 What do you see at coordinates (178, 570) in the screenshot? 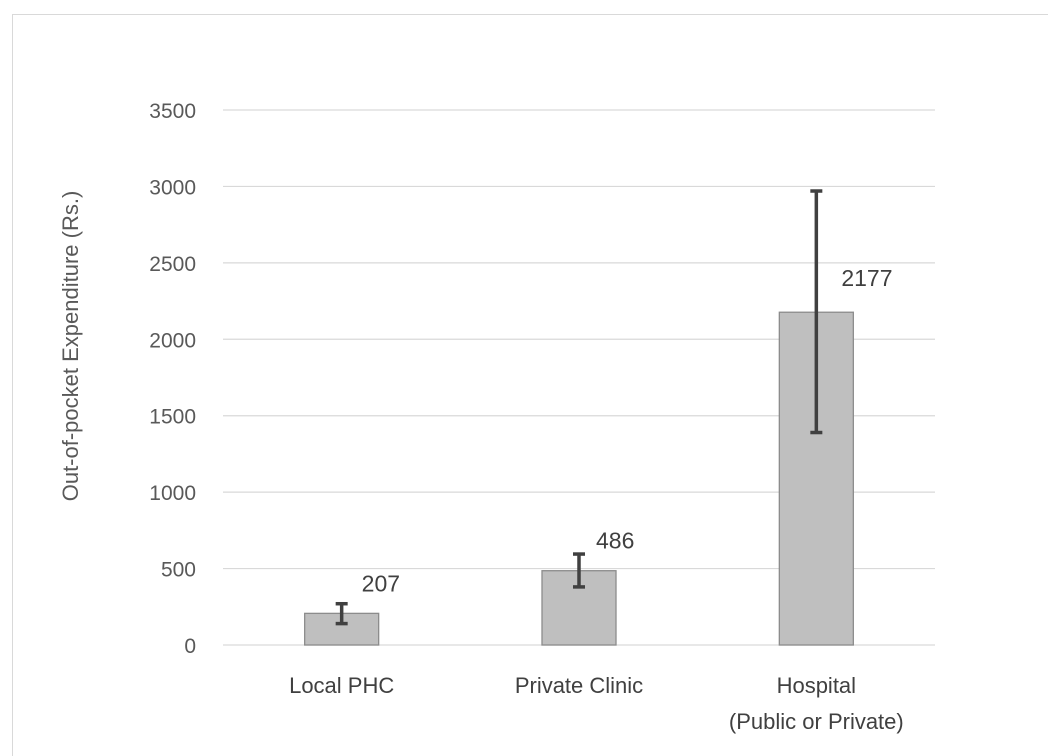
I see `y-tick-label: 500` at bounding box center [178, 570].